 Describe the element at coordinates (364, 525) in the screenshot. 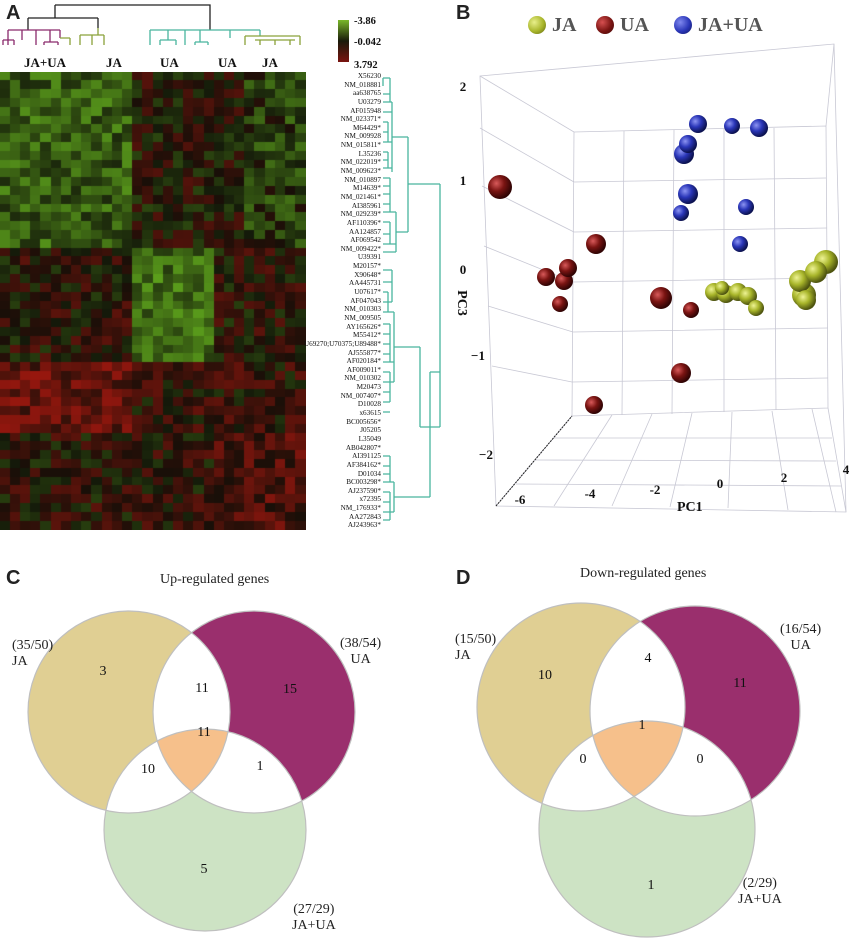

I see `gene-label: AJ243963*` at that location.